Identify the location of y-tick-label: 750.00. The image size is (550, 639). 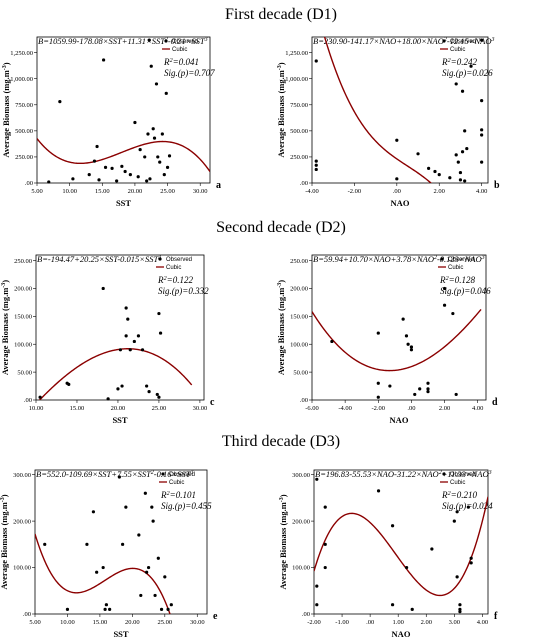
(24, 105).